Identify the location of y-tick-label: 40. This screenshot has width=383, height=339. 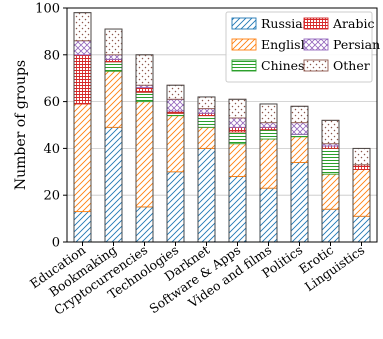
(51, 149).